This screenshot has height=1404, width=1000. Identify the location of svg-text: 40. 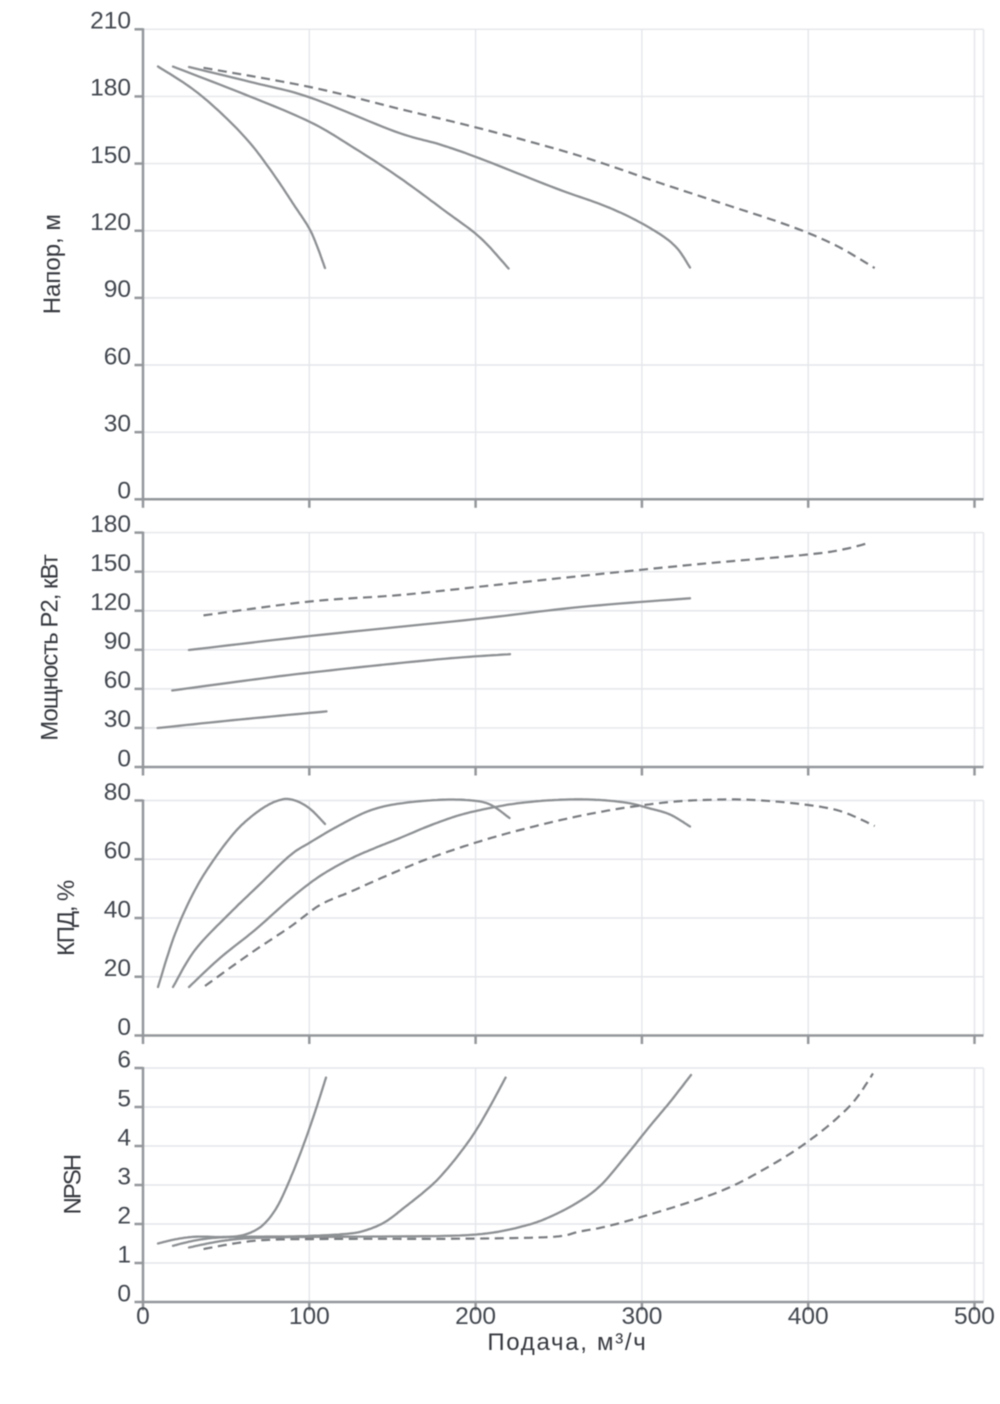
(117, 909).